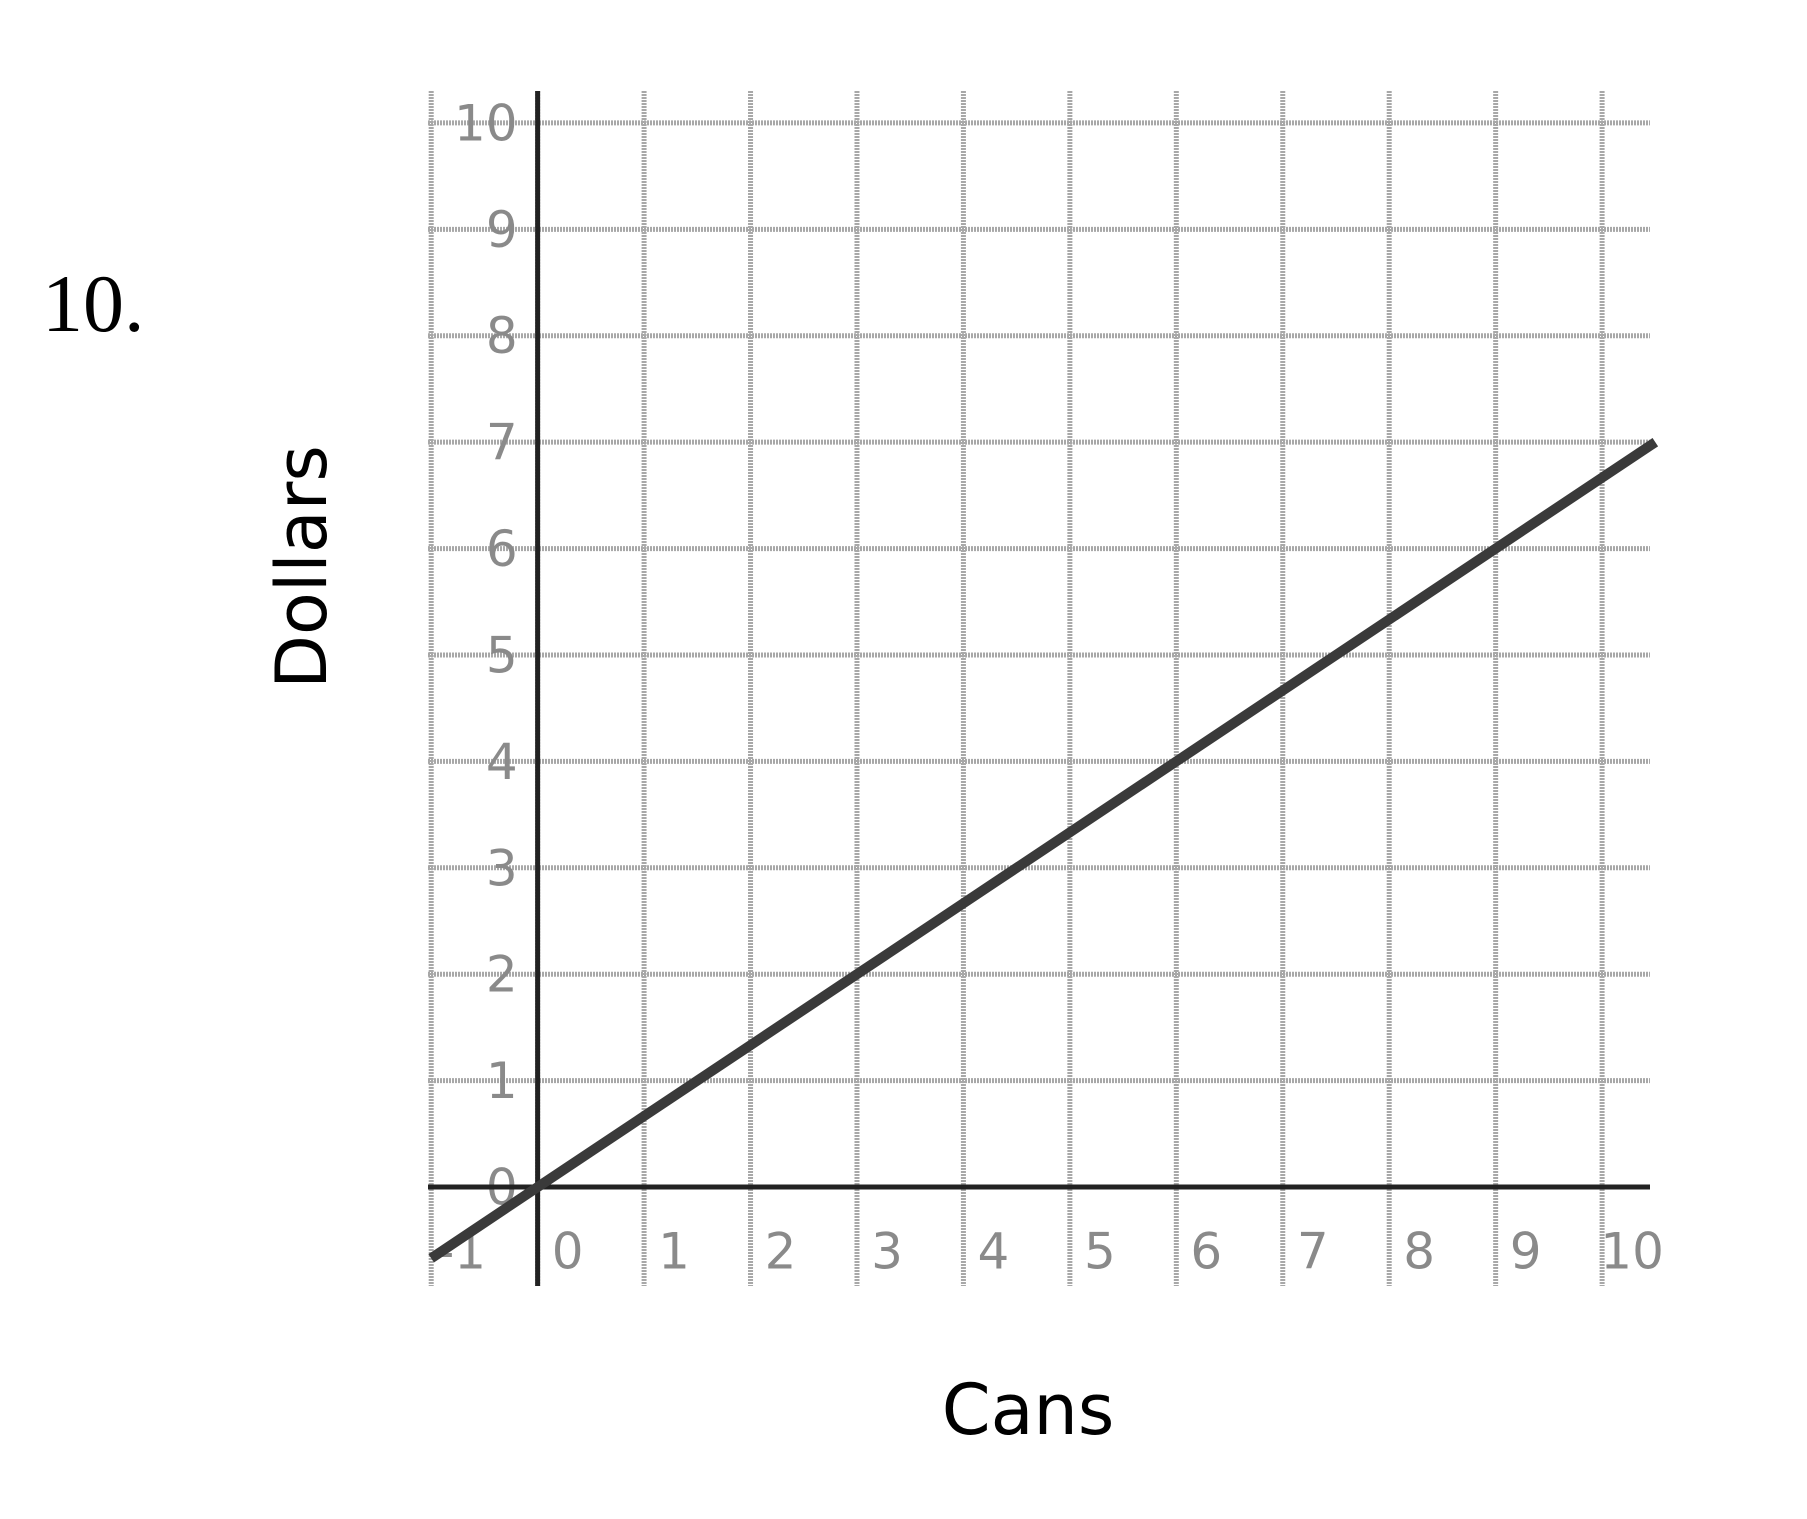 The height and width of the screenshot is (1519, 1807). What do you see at coordinates (502, 336) in the screenshot?
I see `y-tick-label: 8` at bounding box center [502, 336].